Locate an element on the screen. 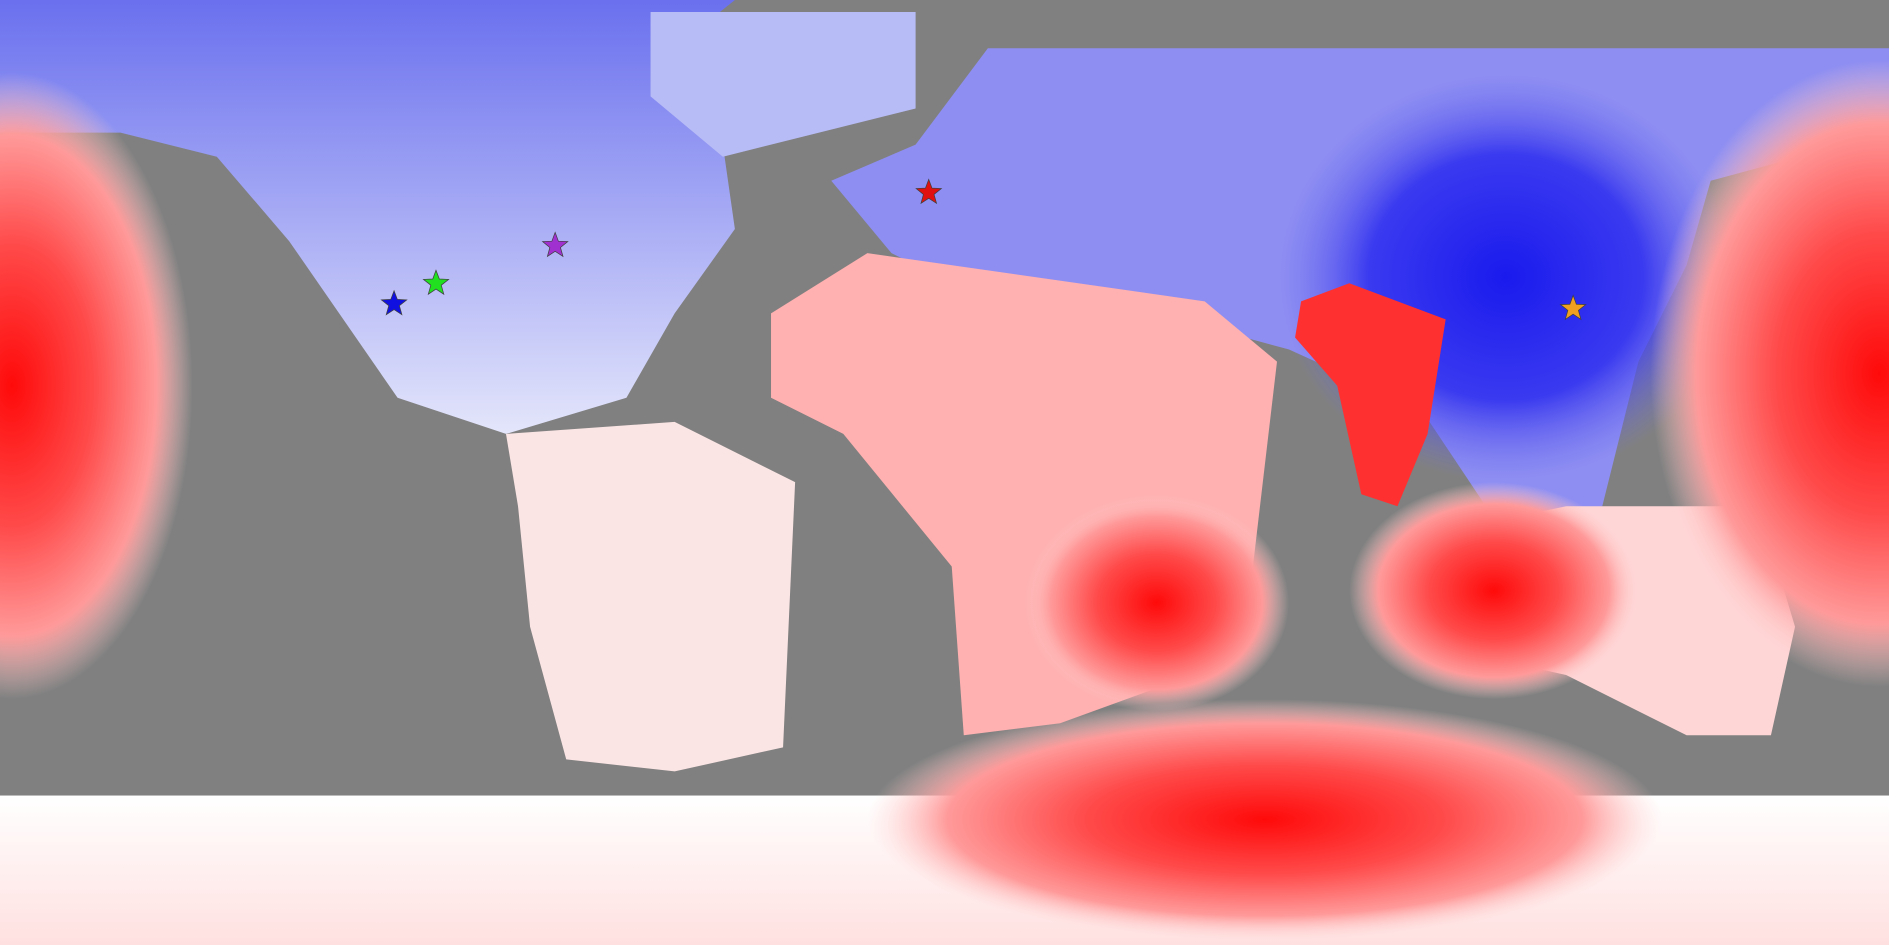  india-anomaly is located at coordinates (1370, 395).